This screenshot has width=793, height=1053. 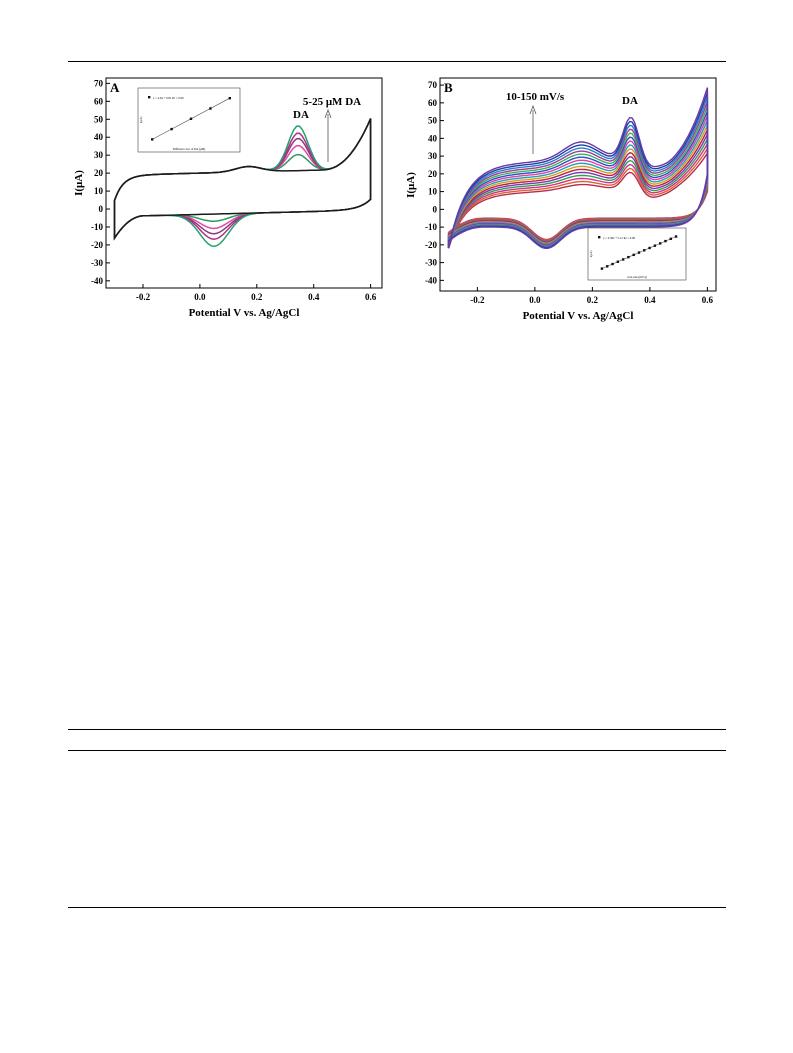 What do you see at coordinates (99, 119) in the screenshot?
I see `chart-a-ytick-label: 50` at bounding box center [99, 119].